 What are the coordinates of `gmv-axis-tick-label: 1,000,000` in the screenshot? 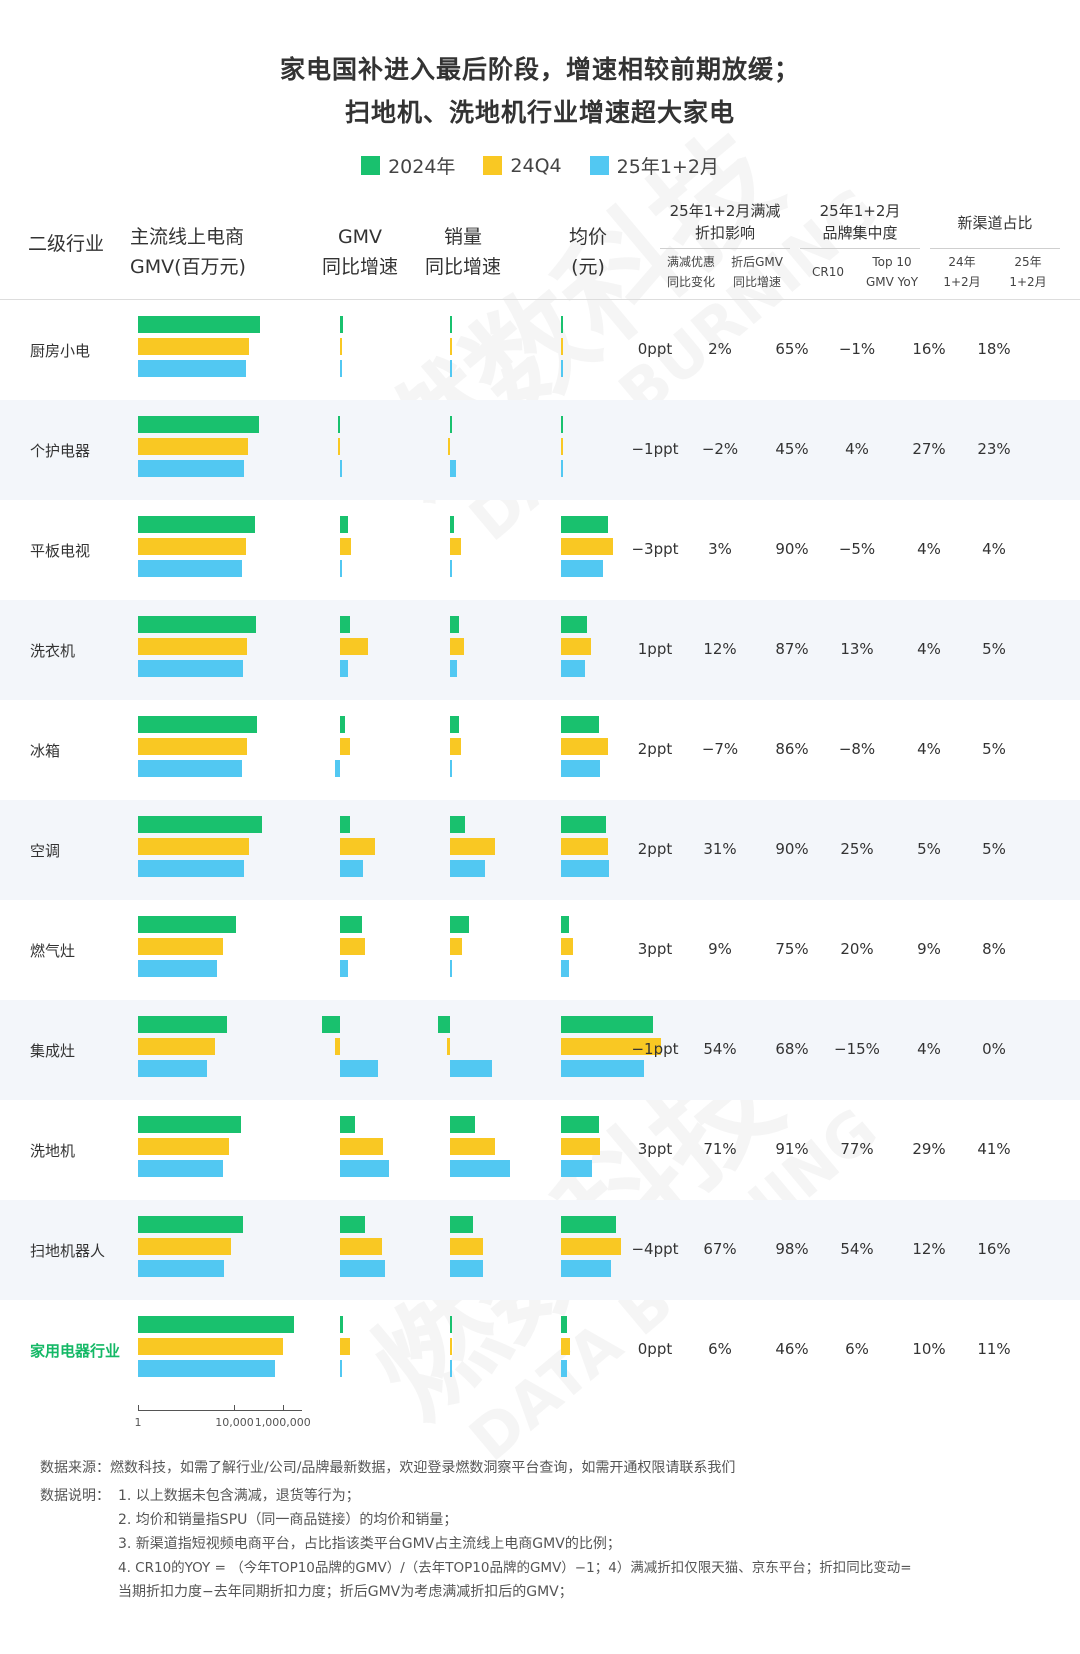 It's located at (282, 1422).